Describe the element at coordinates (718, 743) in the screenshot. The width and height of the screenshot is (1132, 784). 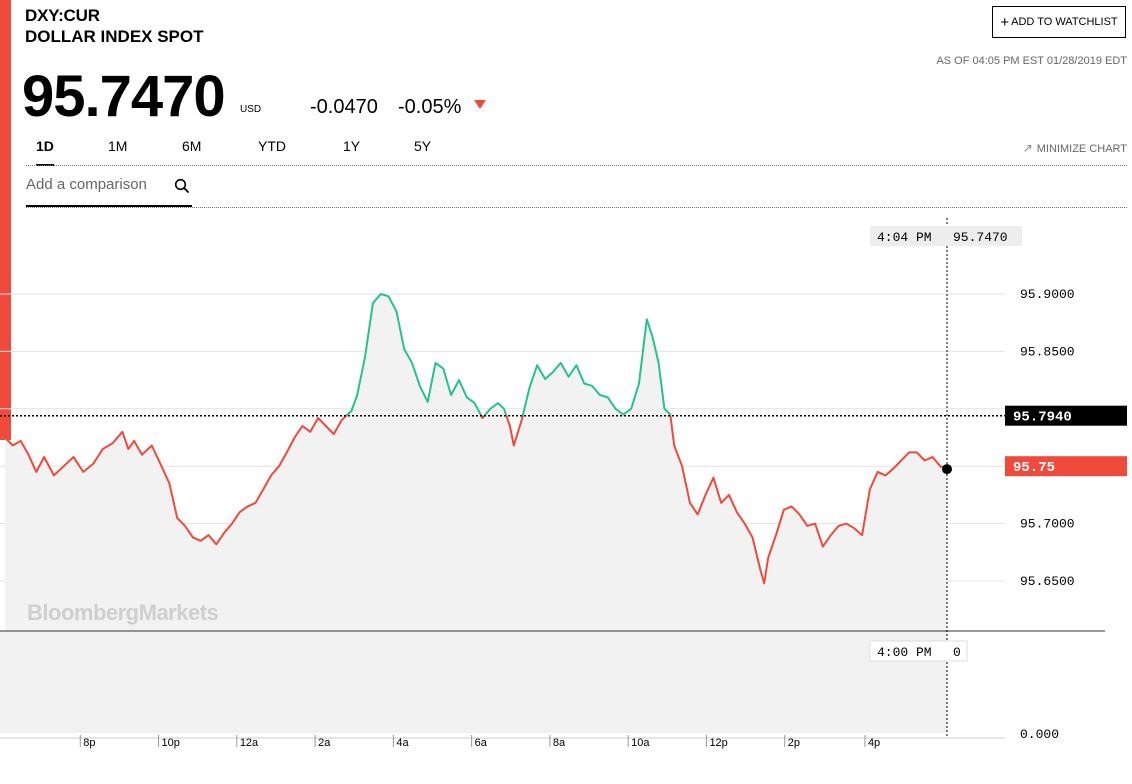
I see `x-tick-label: 12p` at that location.